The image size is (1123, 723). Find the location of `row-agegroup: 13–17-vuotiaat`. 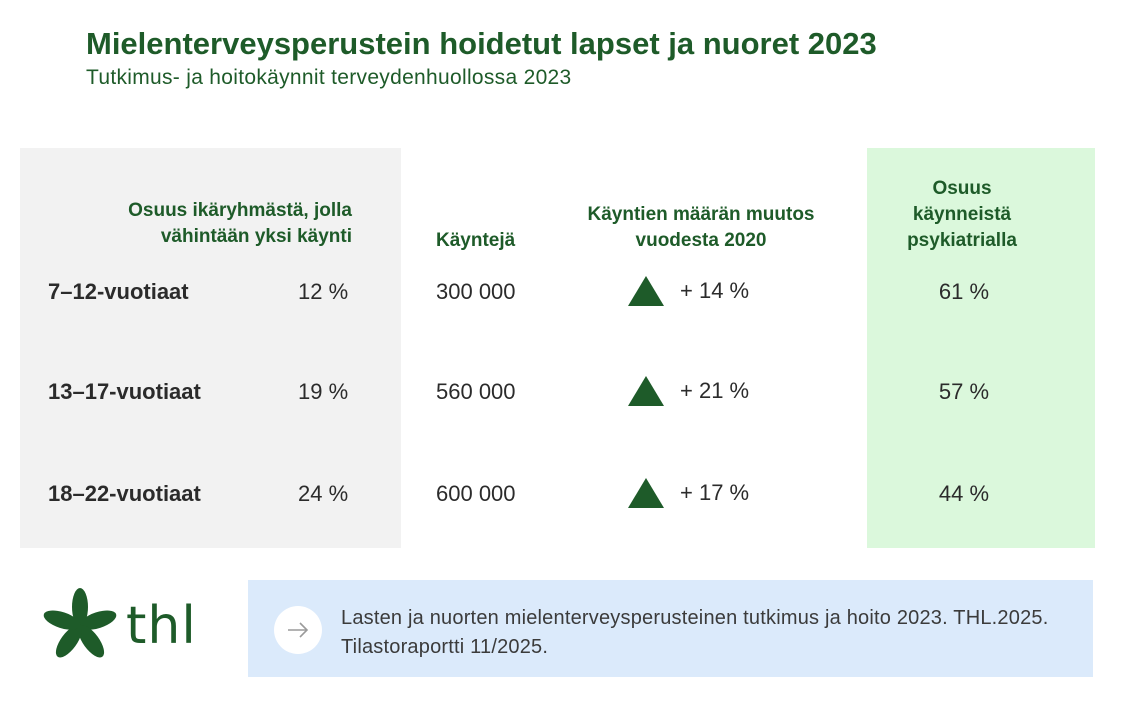

row-agegroup: 13–17-vuotiaat is located at coordinates (124, 391).